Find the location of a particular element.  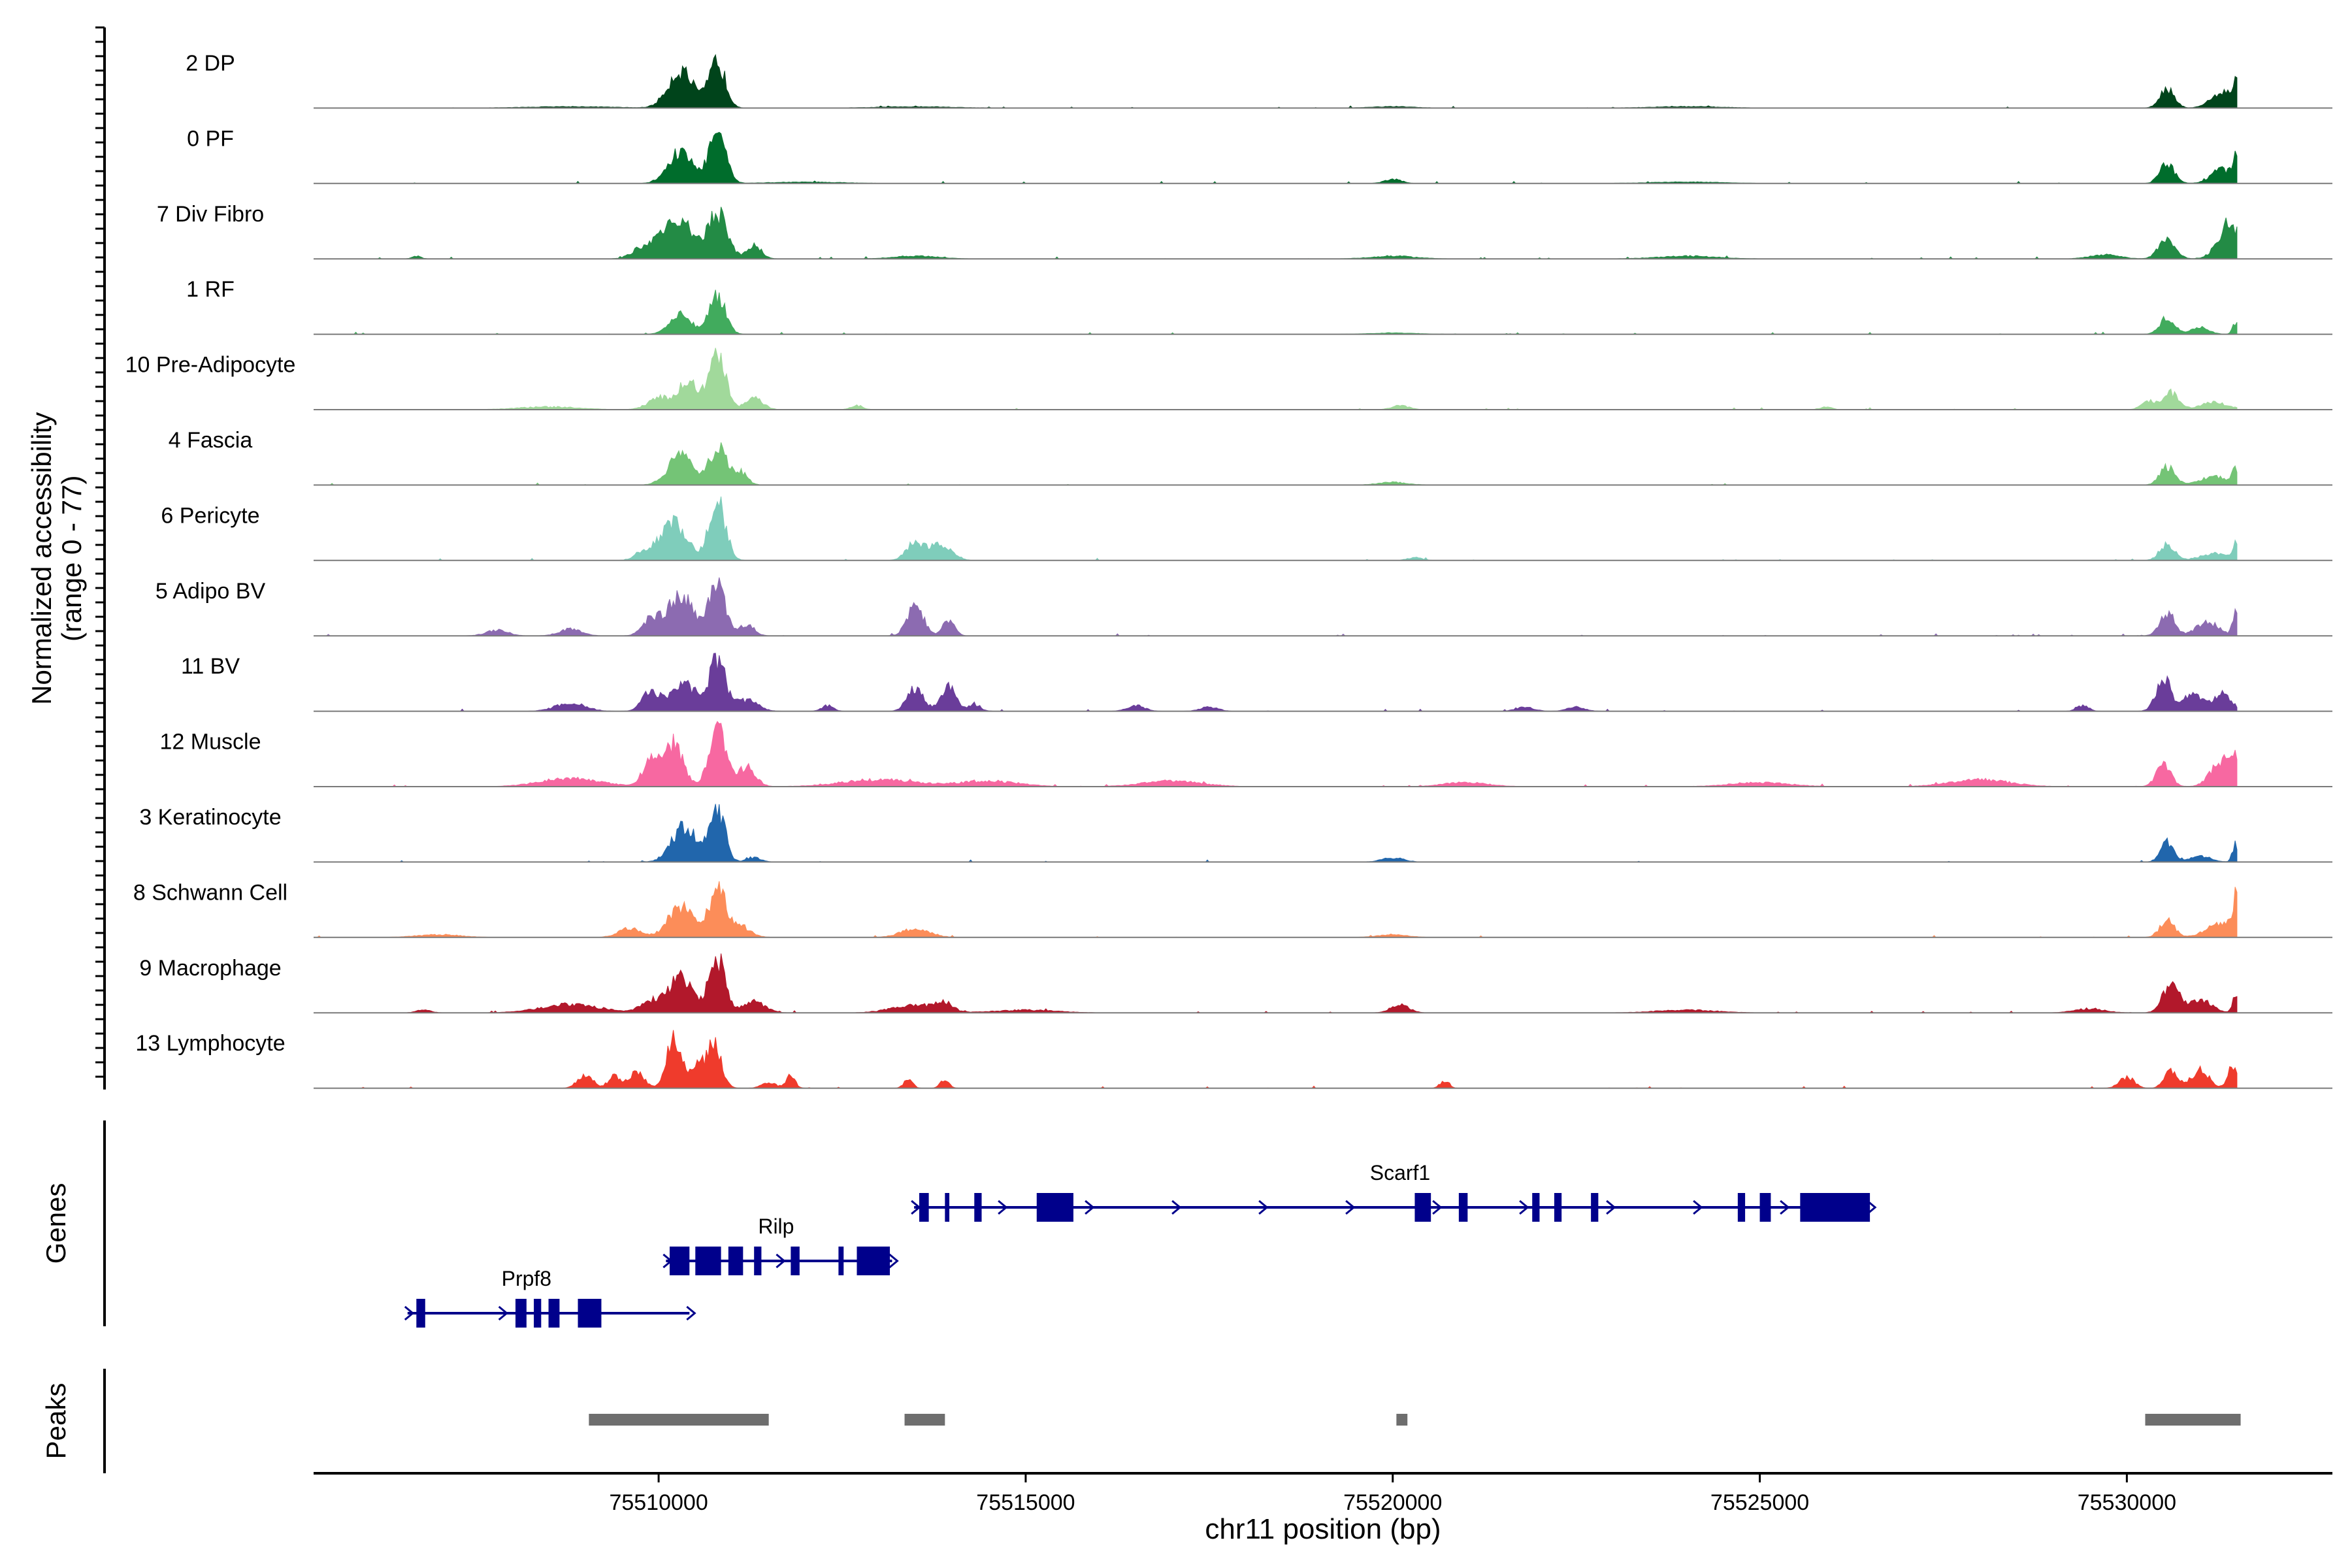

coverage-track: 5 Adipo BV is located at coordinates (1243, 607).